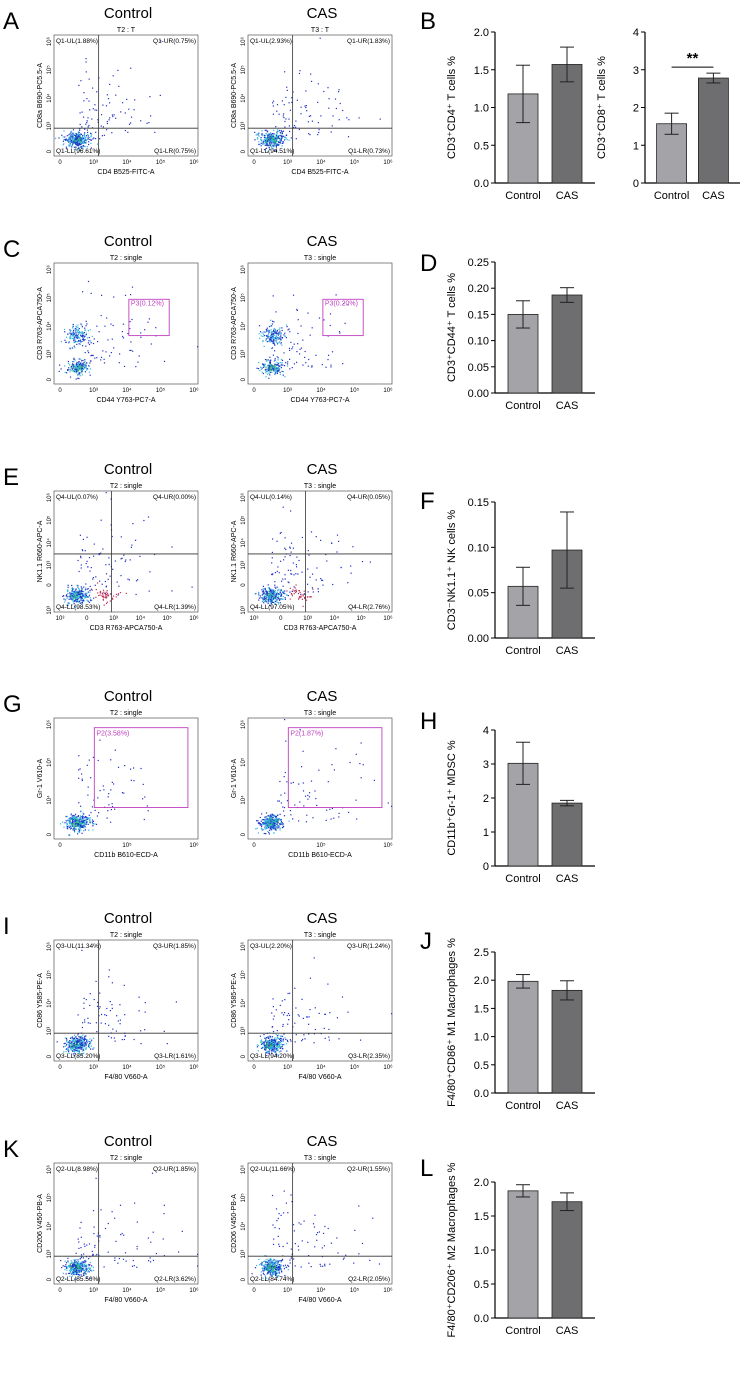 Image resolution: width=753 pixels, height=1373 pixels. Describe the element at coordinates (243, 762) in the screenshot. I see `y-tick-label: 10⁵` at that location.